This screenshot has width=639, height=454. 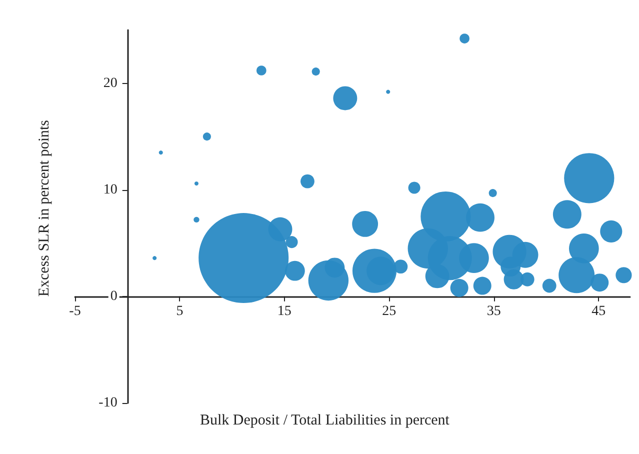 What do you see at coordinates (114, 296) in the screenshot?
I see `y-tick-label: 0` at bounding box center [114, 296].